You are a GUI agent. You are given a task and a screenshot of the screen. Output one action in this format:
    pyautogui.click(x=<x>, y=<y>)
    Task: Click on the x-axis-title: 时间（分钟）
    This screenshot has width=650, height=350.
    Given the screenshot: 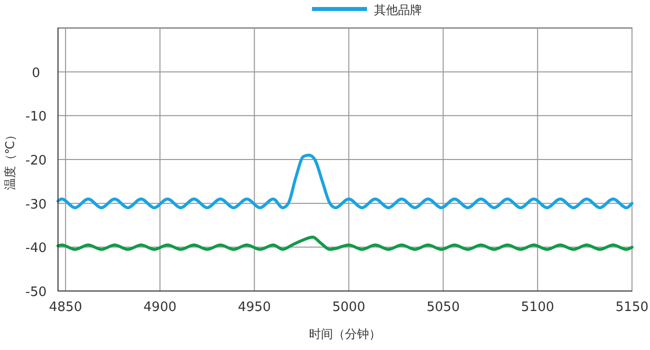 What is the action you would take?
    pyautogui.click(x=345, y=334)
    